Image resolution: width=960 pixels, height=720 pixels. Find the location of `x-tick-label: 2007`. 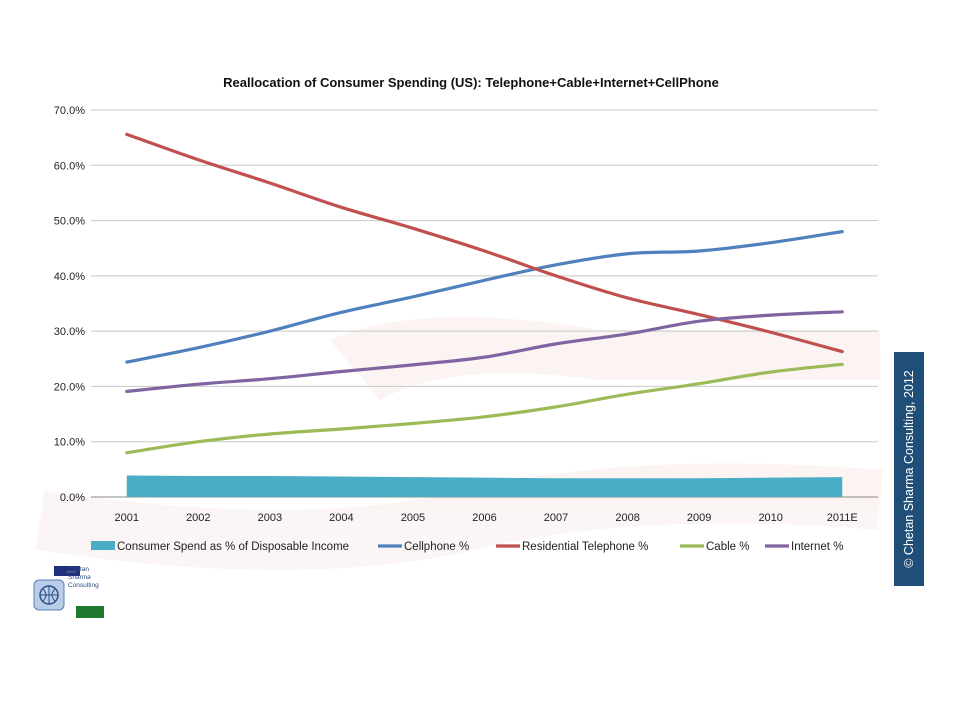

x-tick-label: 2007 is located at coordinates (556, 518).